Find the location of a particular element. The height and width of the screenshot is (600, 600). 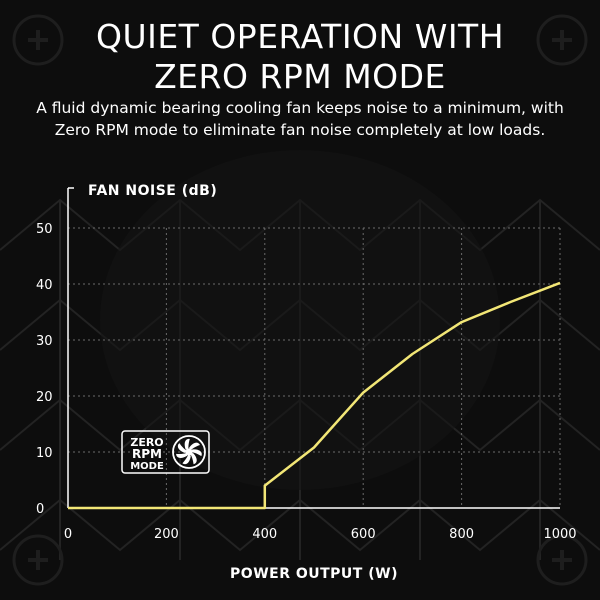

y-tick-label: 40 is located at coordinates (44, 285).